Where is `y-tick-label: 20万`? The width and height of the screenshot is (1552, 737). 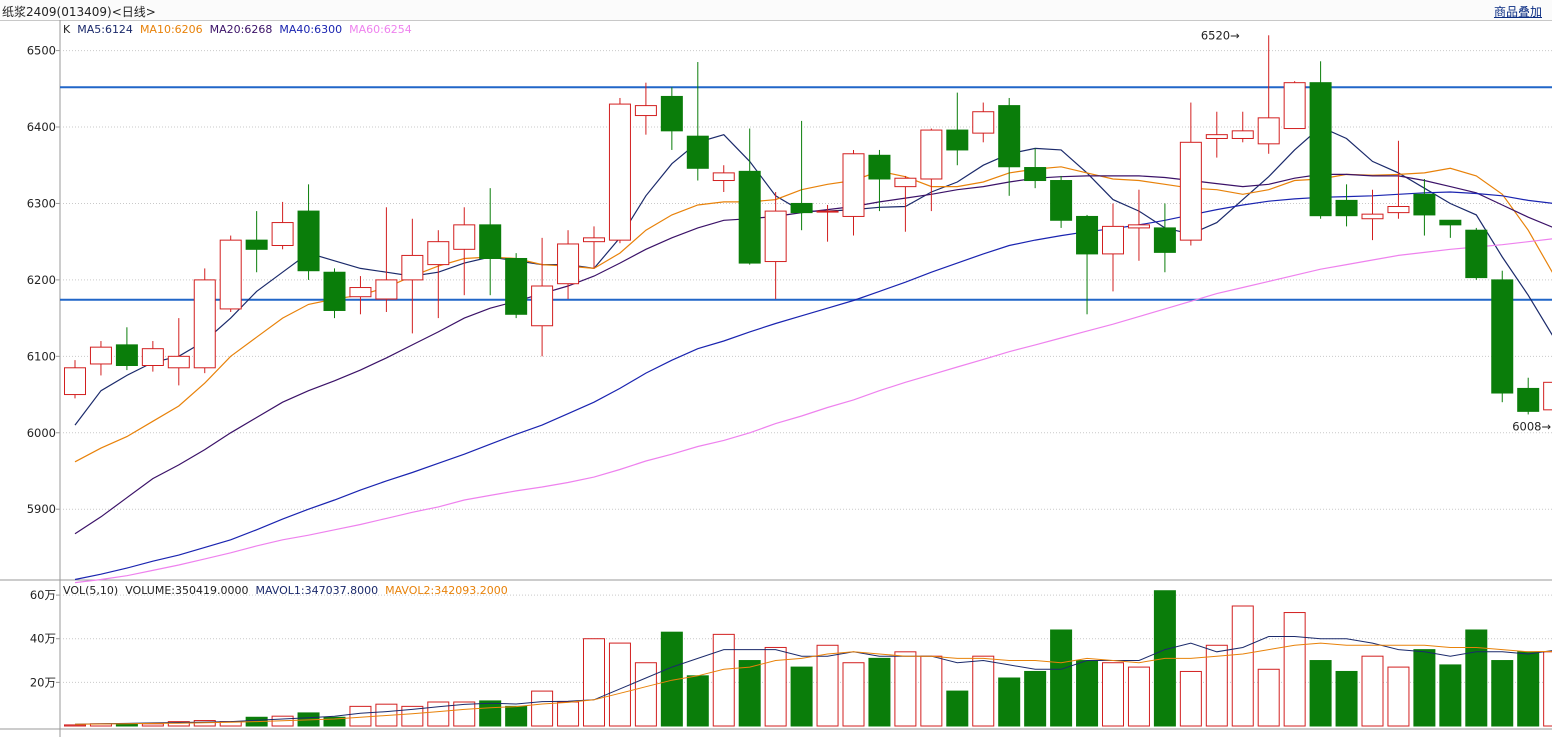
y-tick-label: 20万 is located at coordinates (43, 682).